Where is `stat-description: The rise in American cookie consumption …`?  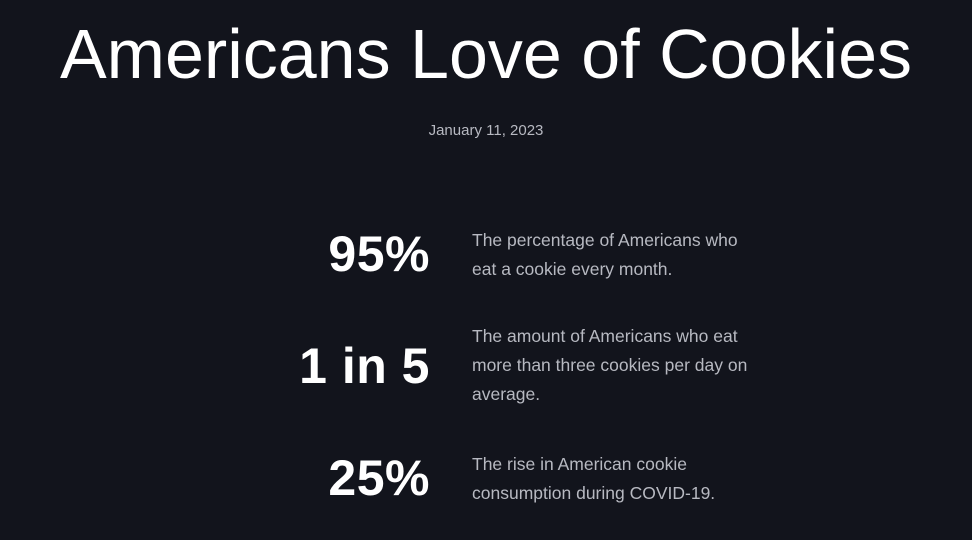 stat-description: The rise in American cookie consumption … is located at coordinates (594, 478).